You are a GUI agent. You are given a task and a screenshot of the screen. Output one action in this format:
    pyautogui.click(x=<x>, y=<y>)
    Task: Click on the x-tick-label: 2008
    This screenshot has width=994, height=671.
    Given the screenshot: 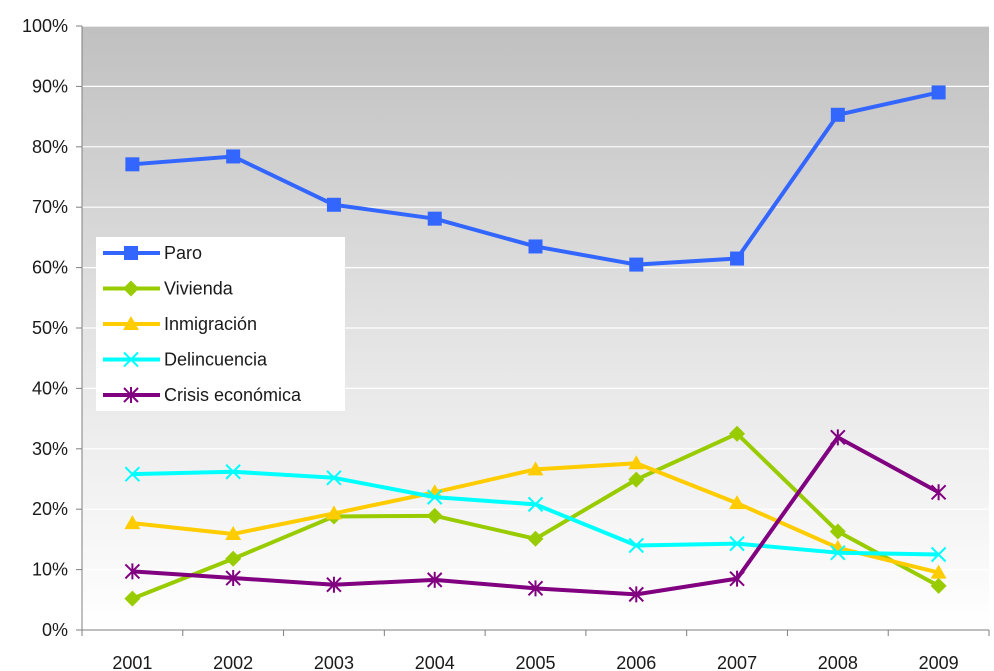 What is the action you would take?
    pyautogui.click(x=838, y=662)
    